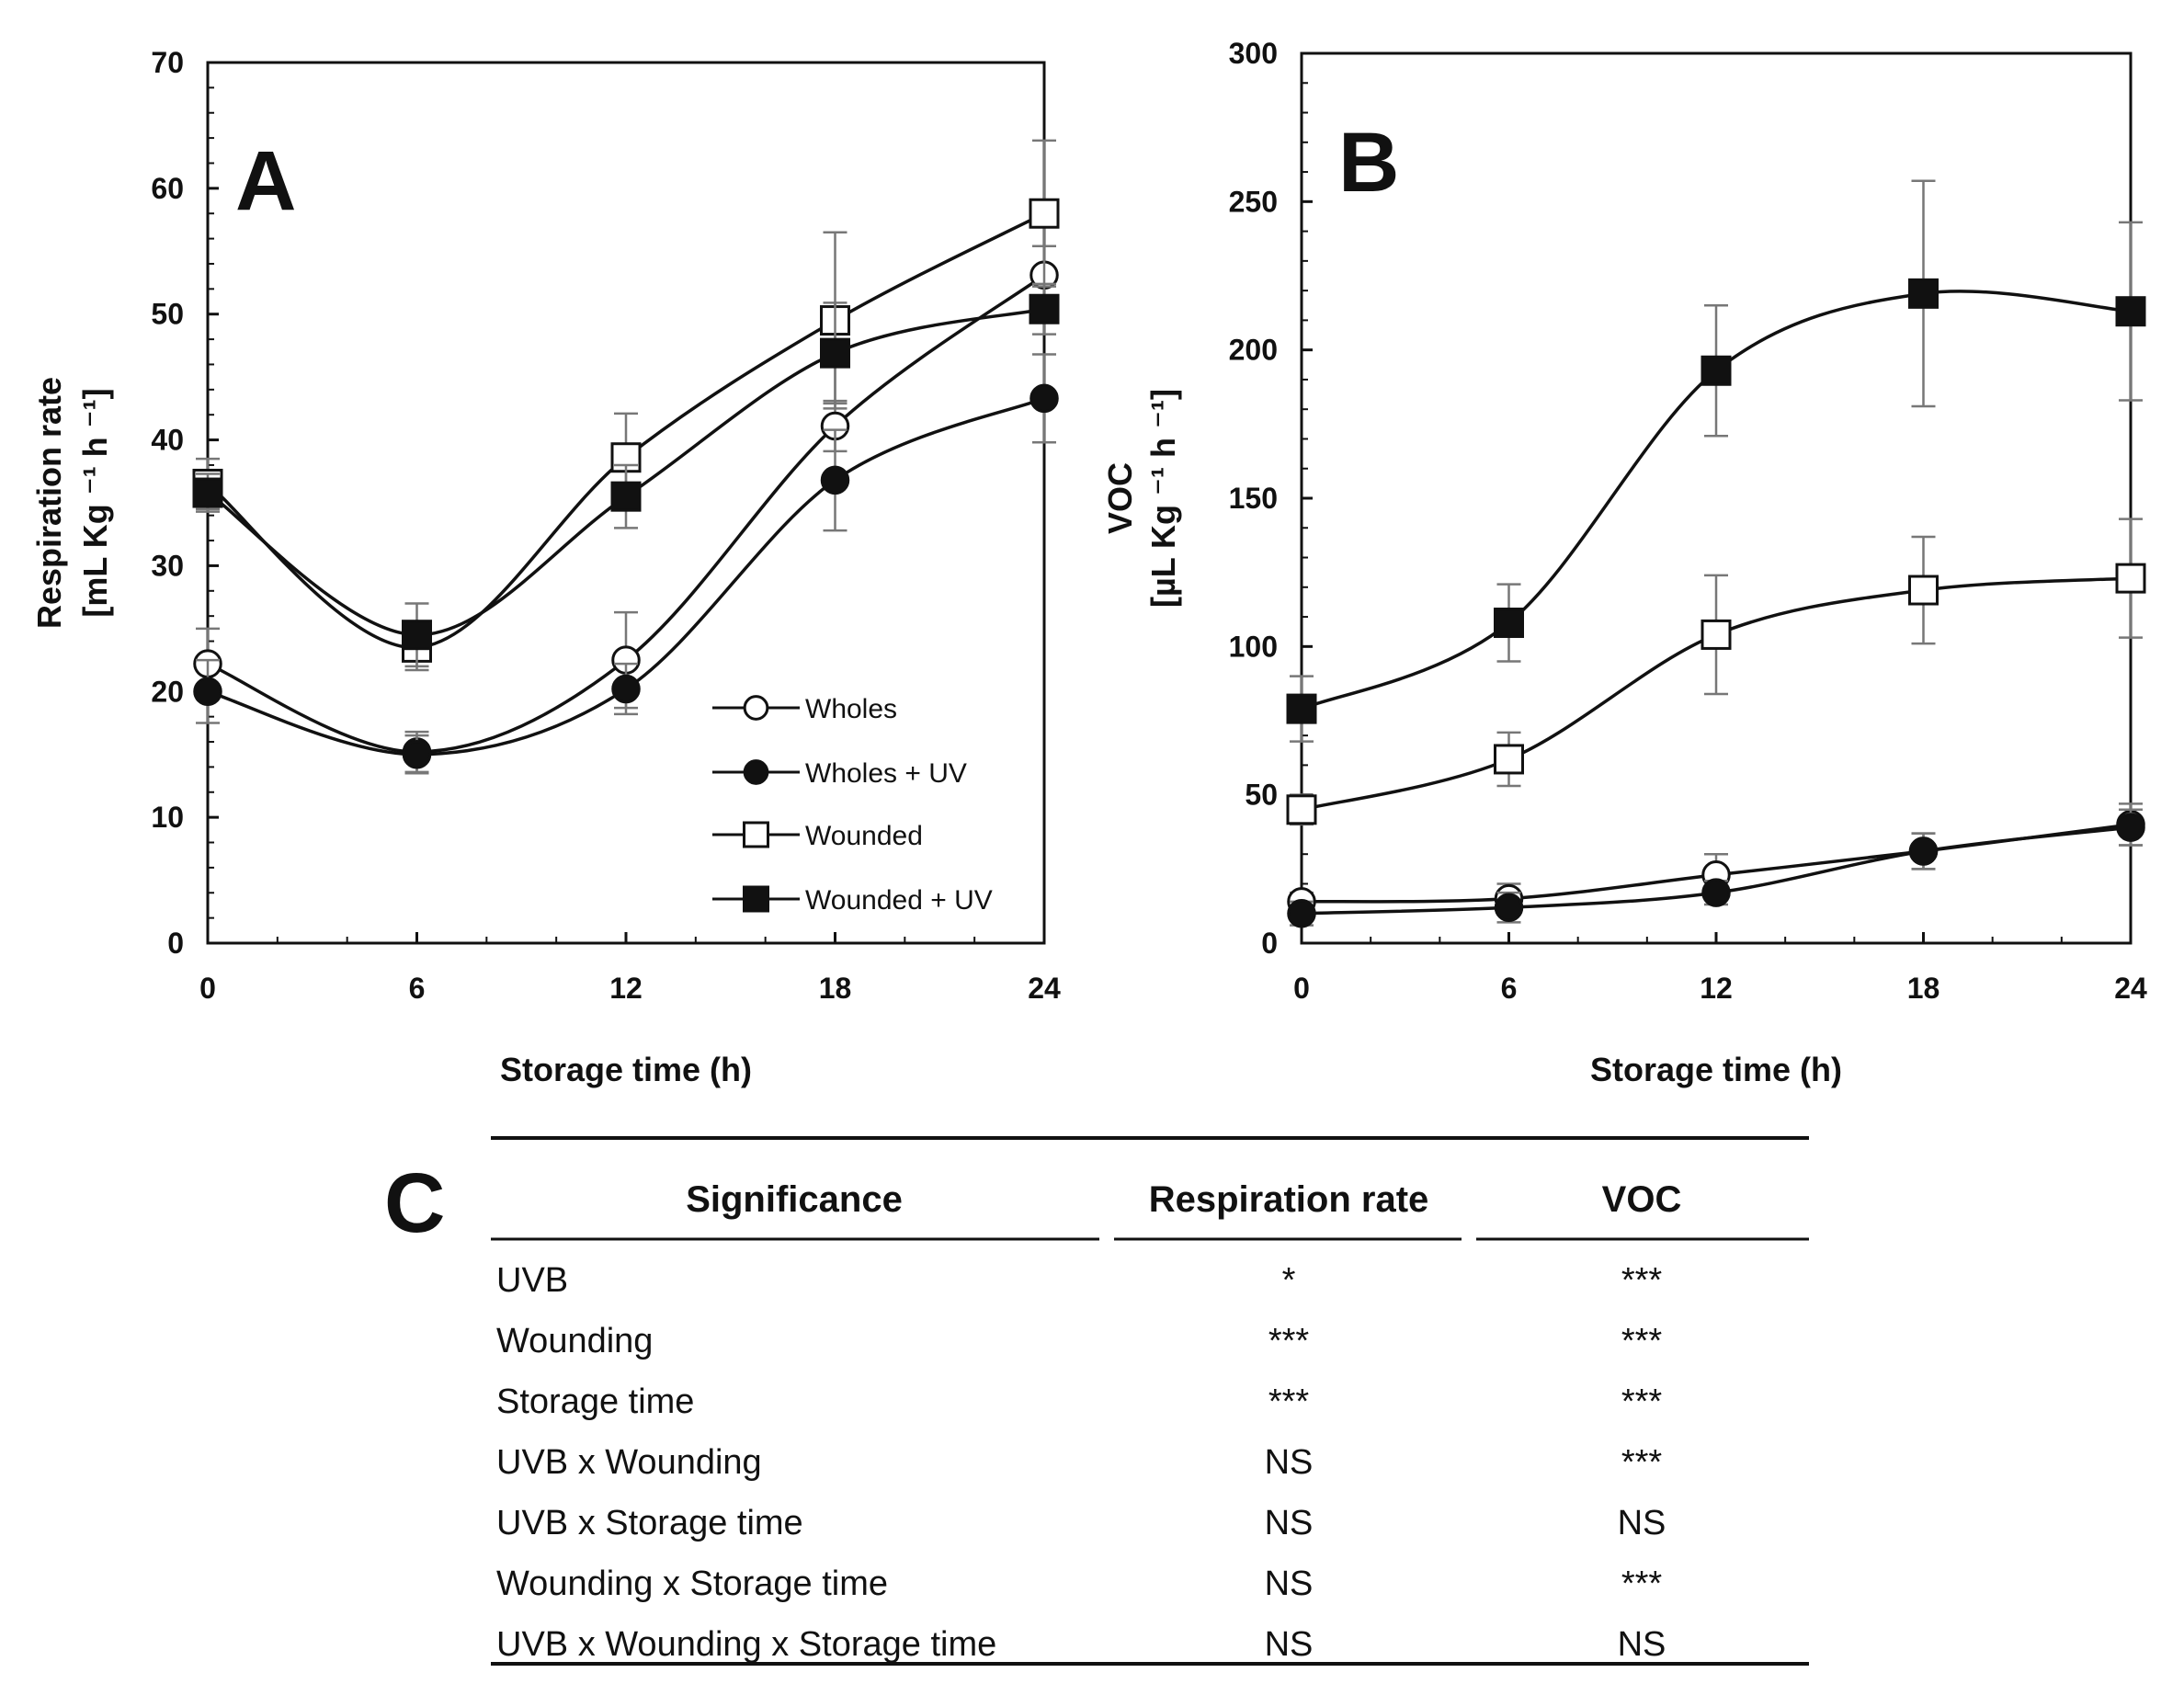 This screenshot has width=2184, height=1684. I want to click on panel-b-series-wholes-uv, so click(1716, 868).